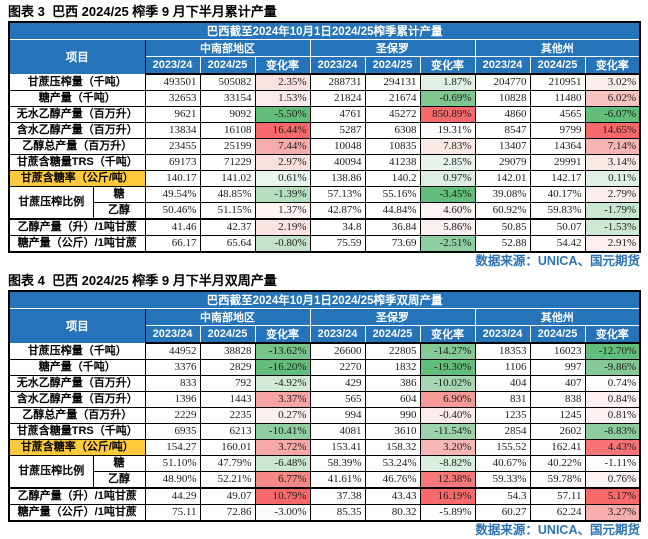  Describe the element at coordinates (337, 178) in the screenshot. I see `value-cell: 138.86` at that location.